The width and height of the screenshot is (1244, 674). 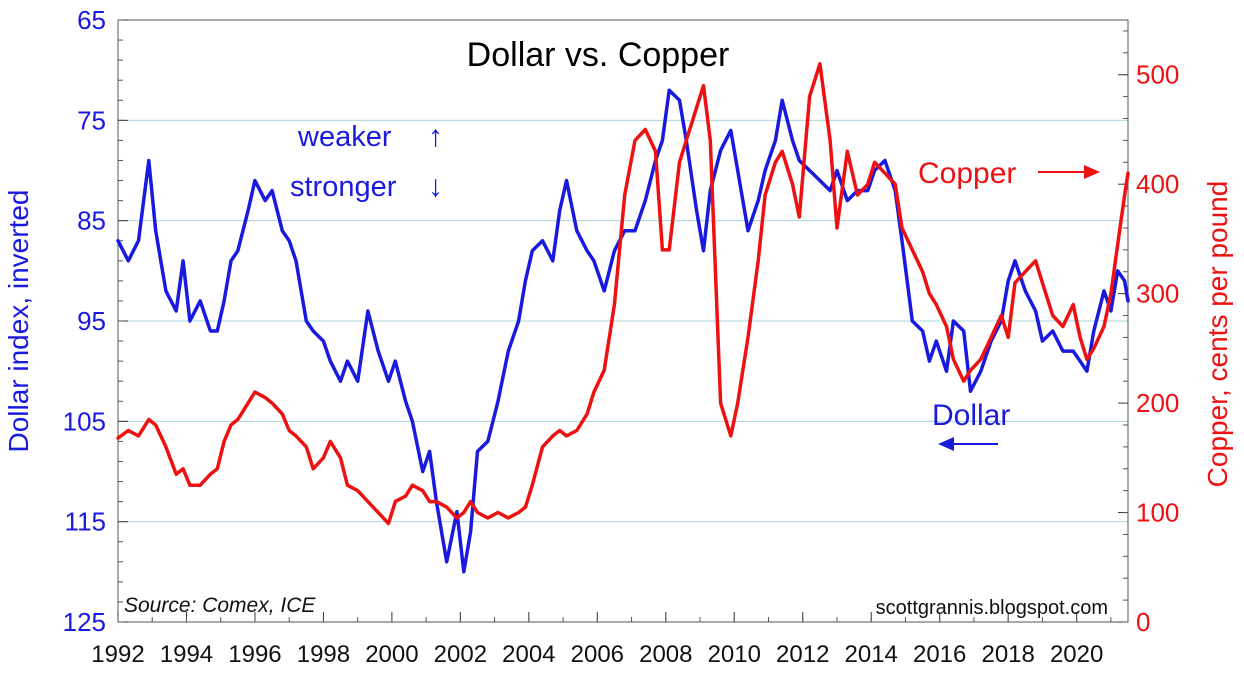 I want to click on left-tick-label: 115, so click(x=85, y=522).